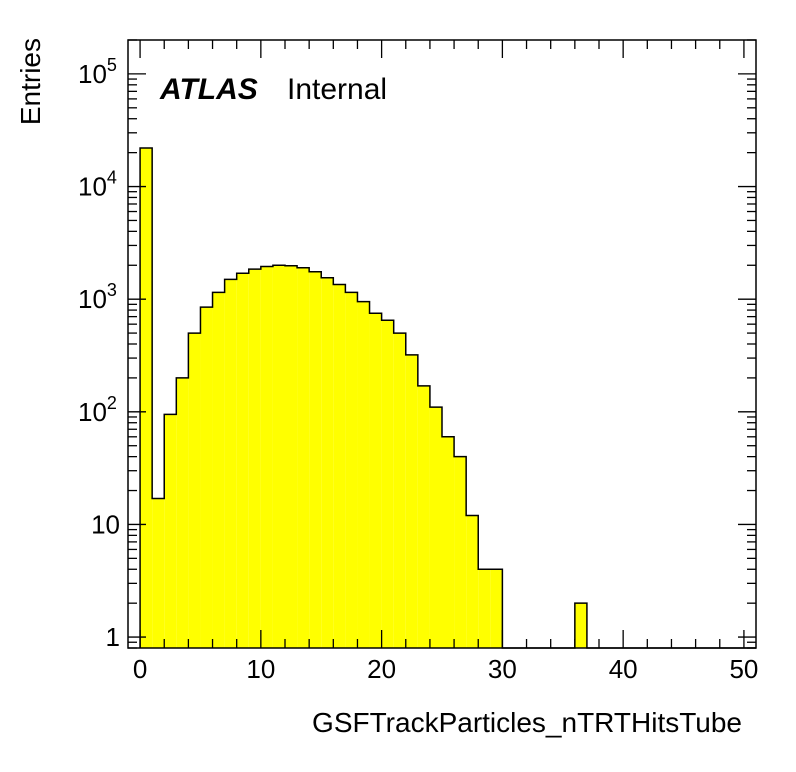 The width and height of the screenshot is (796, 772). I want to click on x-axis-title: GSFTrackParticles_nTRTHitsTube, so click(527, 722).